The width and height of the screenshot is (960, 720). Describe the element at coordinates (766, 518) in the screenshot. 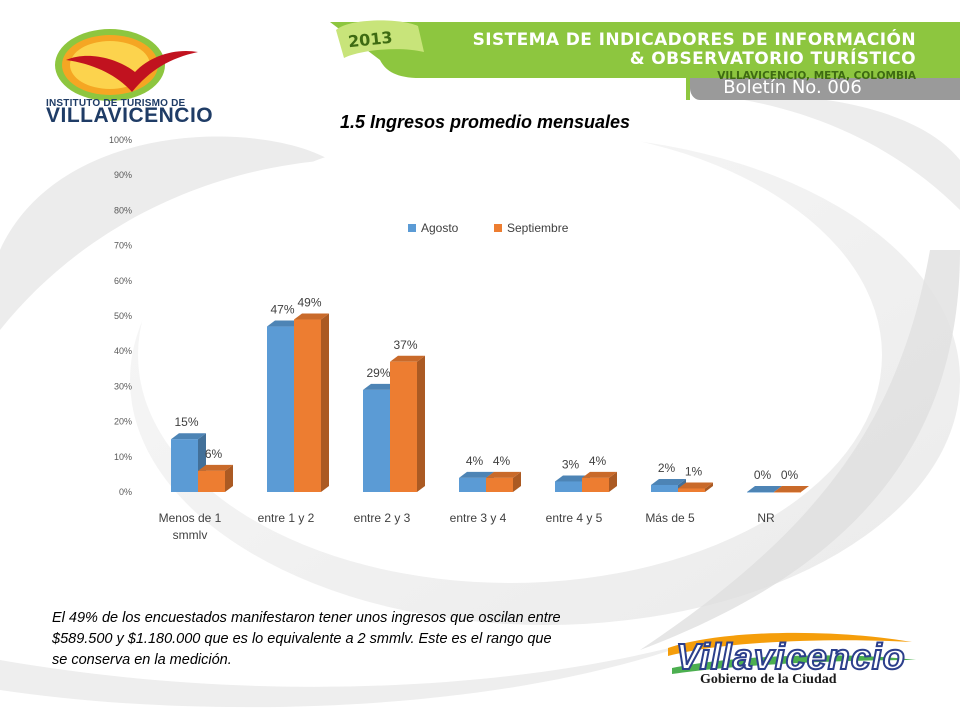

I see `x-tick-label: NR` at that location.